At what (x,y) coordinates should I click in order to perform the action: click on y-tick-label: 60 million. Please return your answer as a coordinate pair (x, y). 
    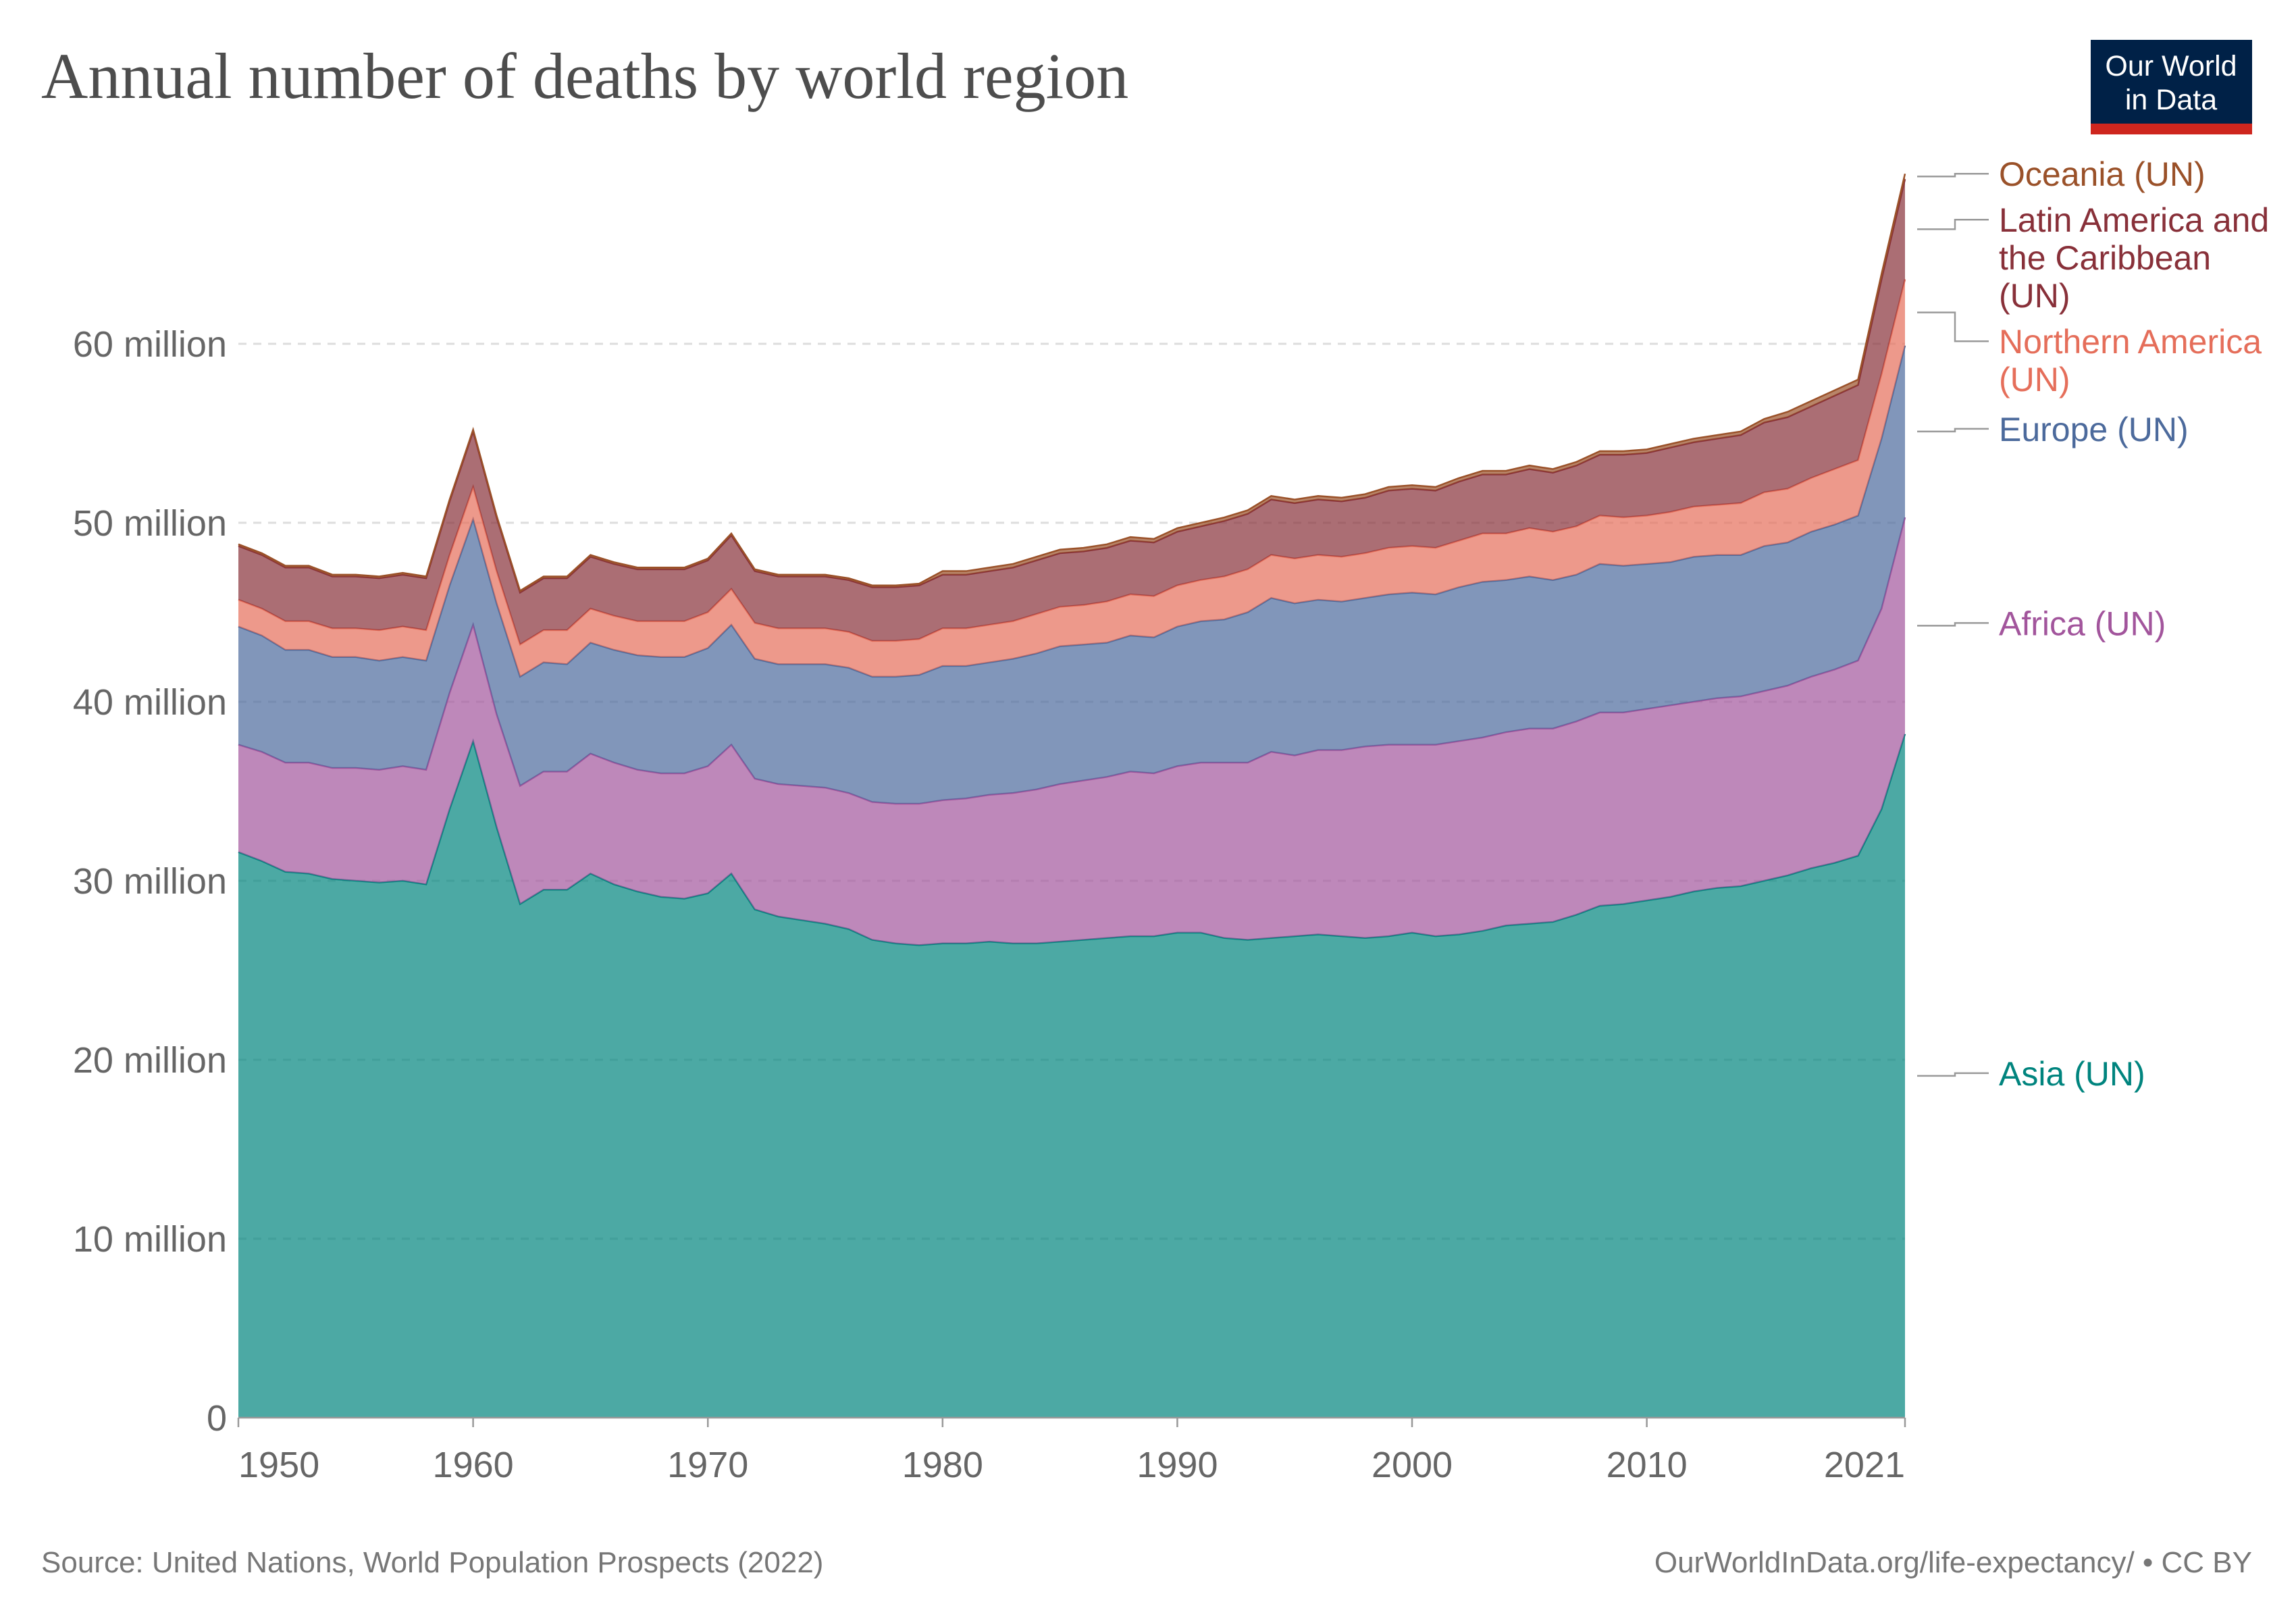
    Looking at the image, I should click on (150, 344).